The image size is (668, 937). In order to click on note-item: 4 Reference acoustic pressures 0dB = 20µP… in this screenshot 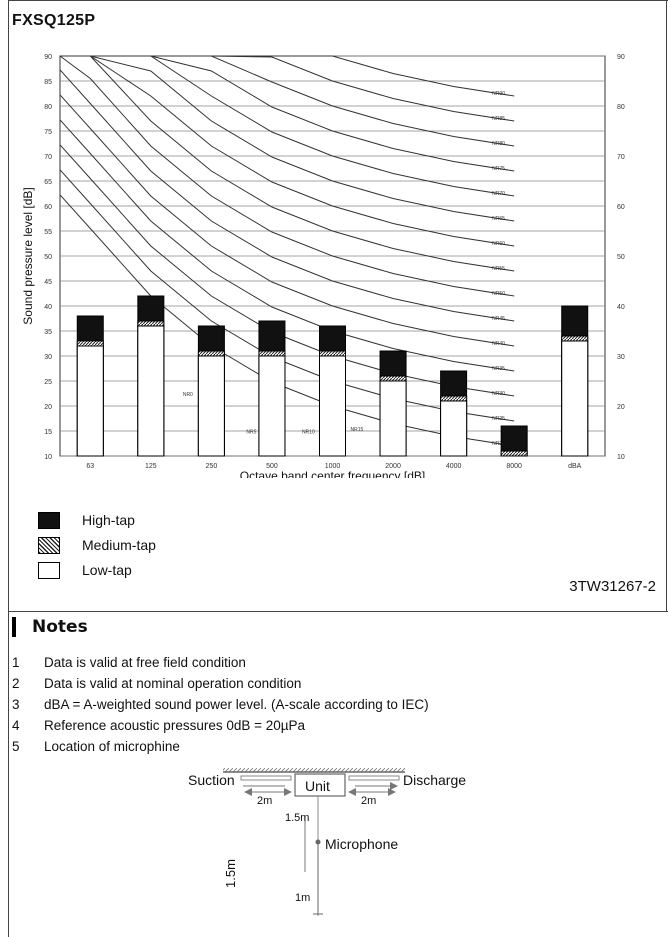, I will do `click(158, 725)`.